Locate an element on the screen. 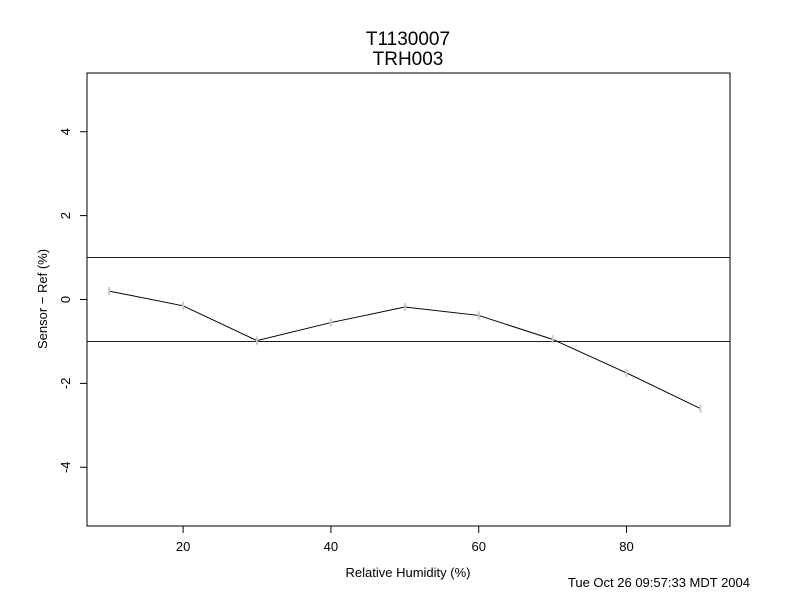  x-tick-label: 40 is located at coordinates (331, 546).